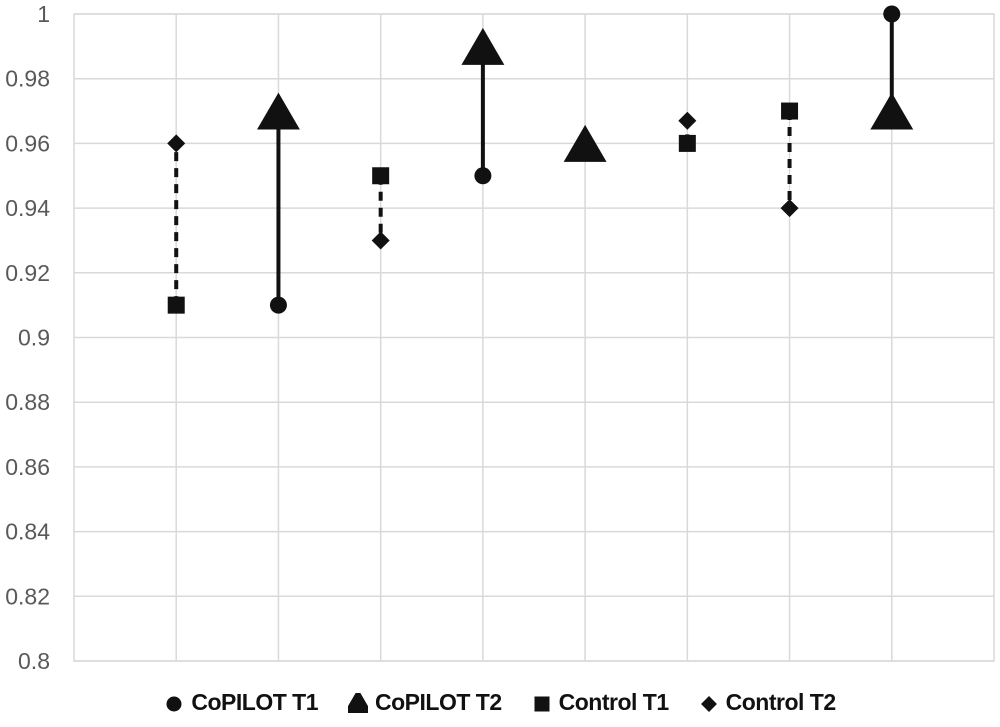 The width and height of the screenshot is (1000, 727). I want to click on y-tick-label: 0.8, so click(34, 661).